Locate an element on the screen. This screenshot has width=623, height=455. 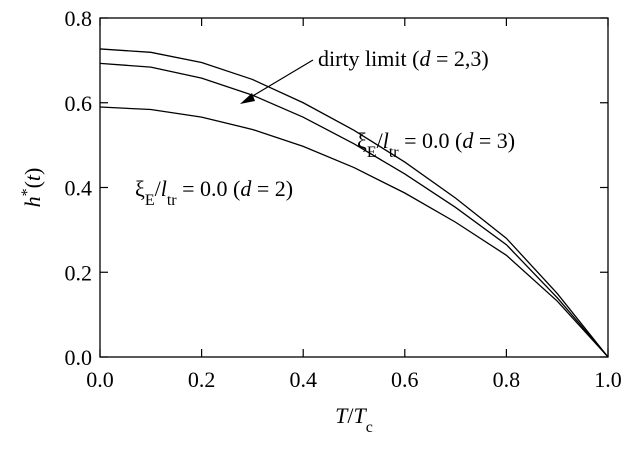
x-axis-label-part: / is located at coordinates (350, 415).